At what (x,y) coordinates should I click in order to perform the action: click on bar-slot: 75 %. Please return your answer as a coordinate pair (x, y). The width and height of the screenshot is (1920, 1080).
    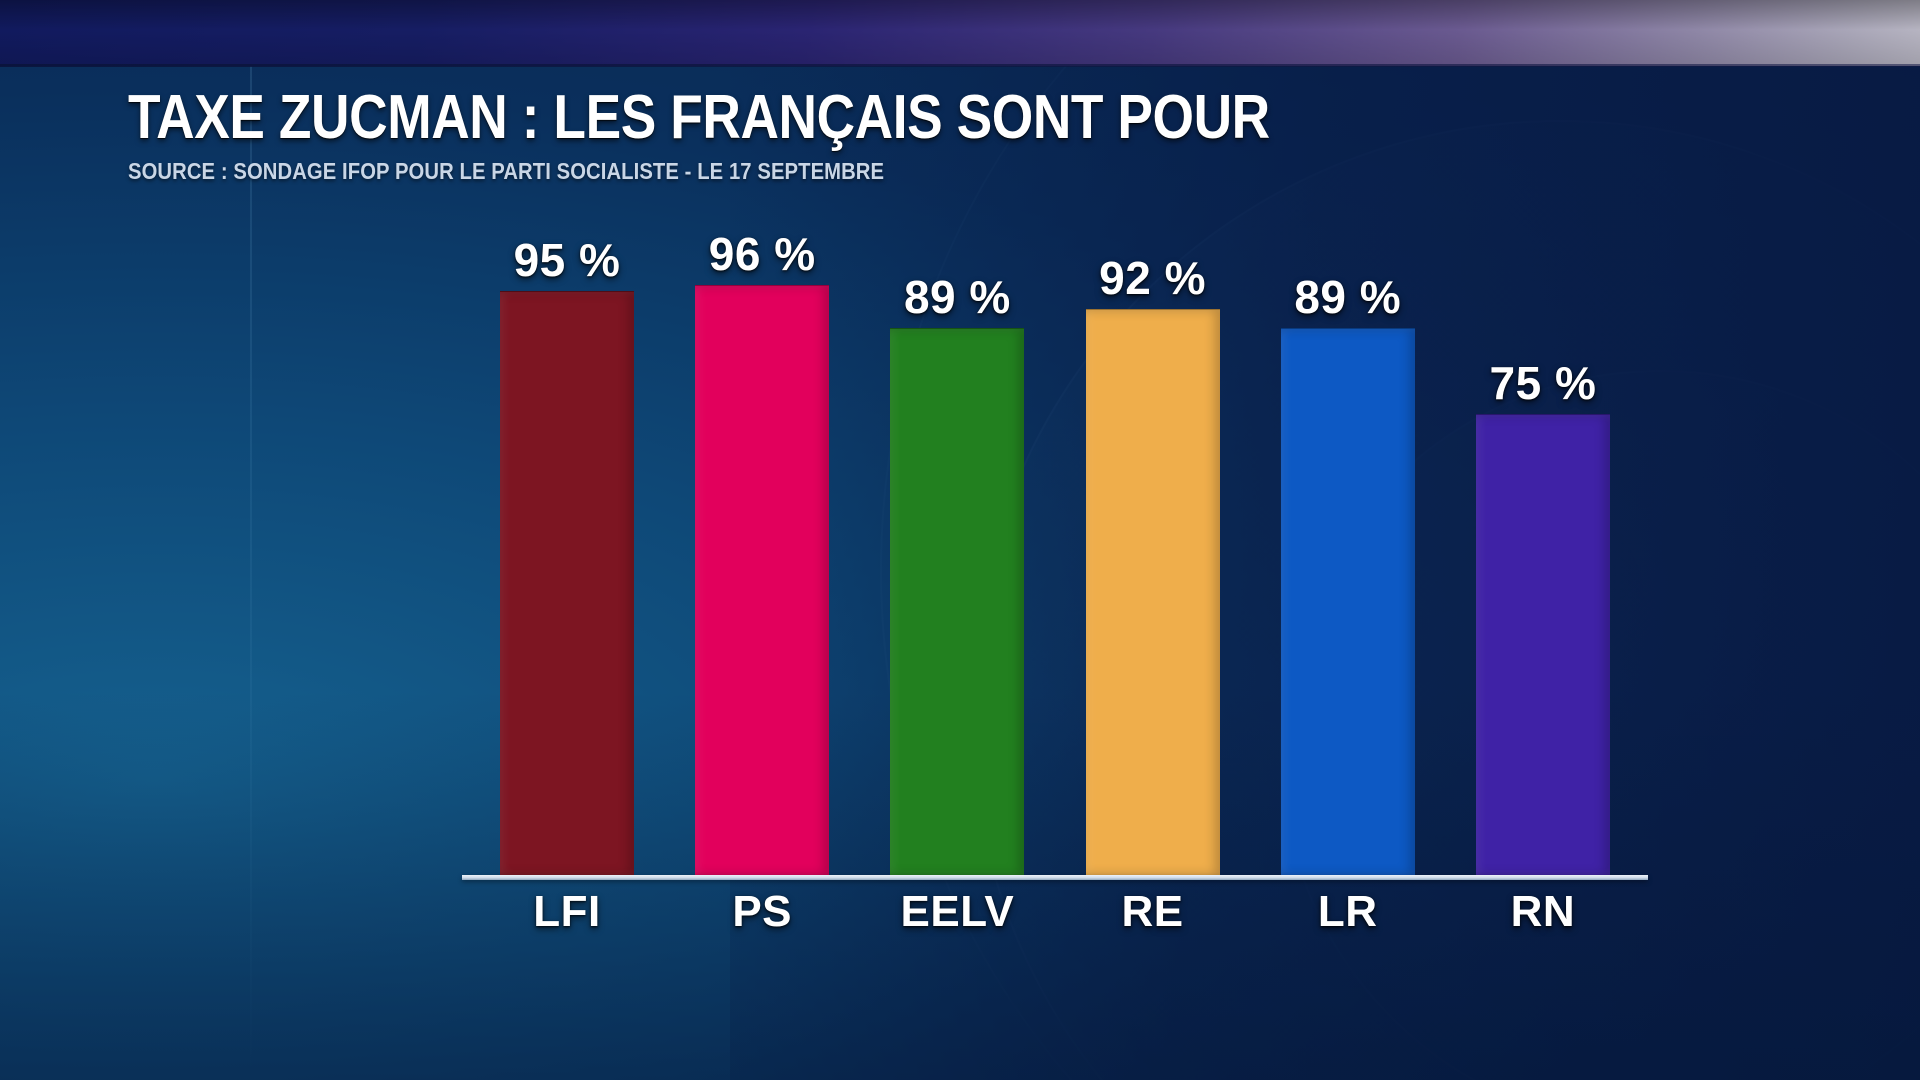
    Looking at the image, I should click on (1542, 567).